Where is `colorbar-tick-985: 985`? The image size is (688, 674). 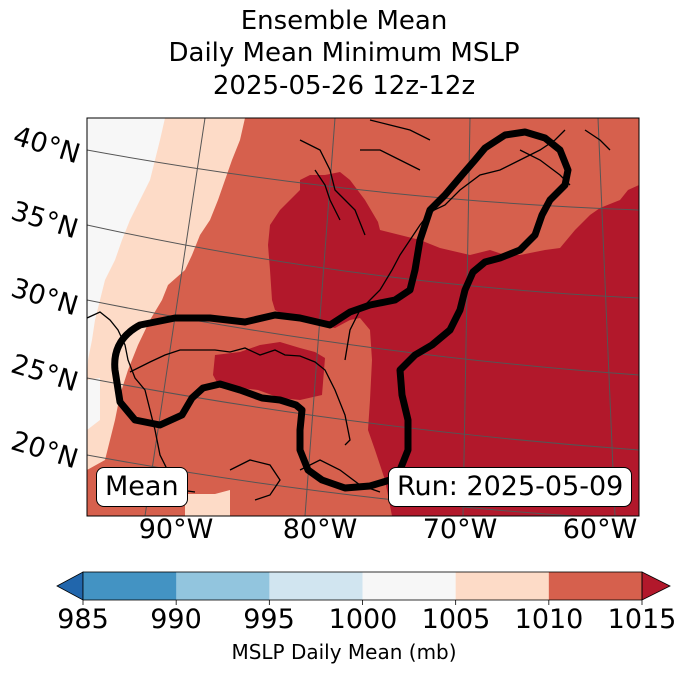
colorbar-tick-985: 985 is located at coordinates (83, 619).